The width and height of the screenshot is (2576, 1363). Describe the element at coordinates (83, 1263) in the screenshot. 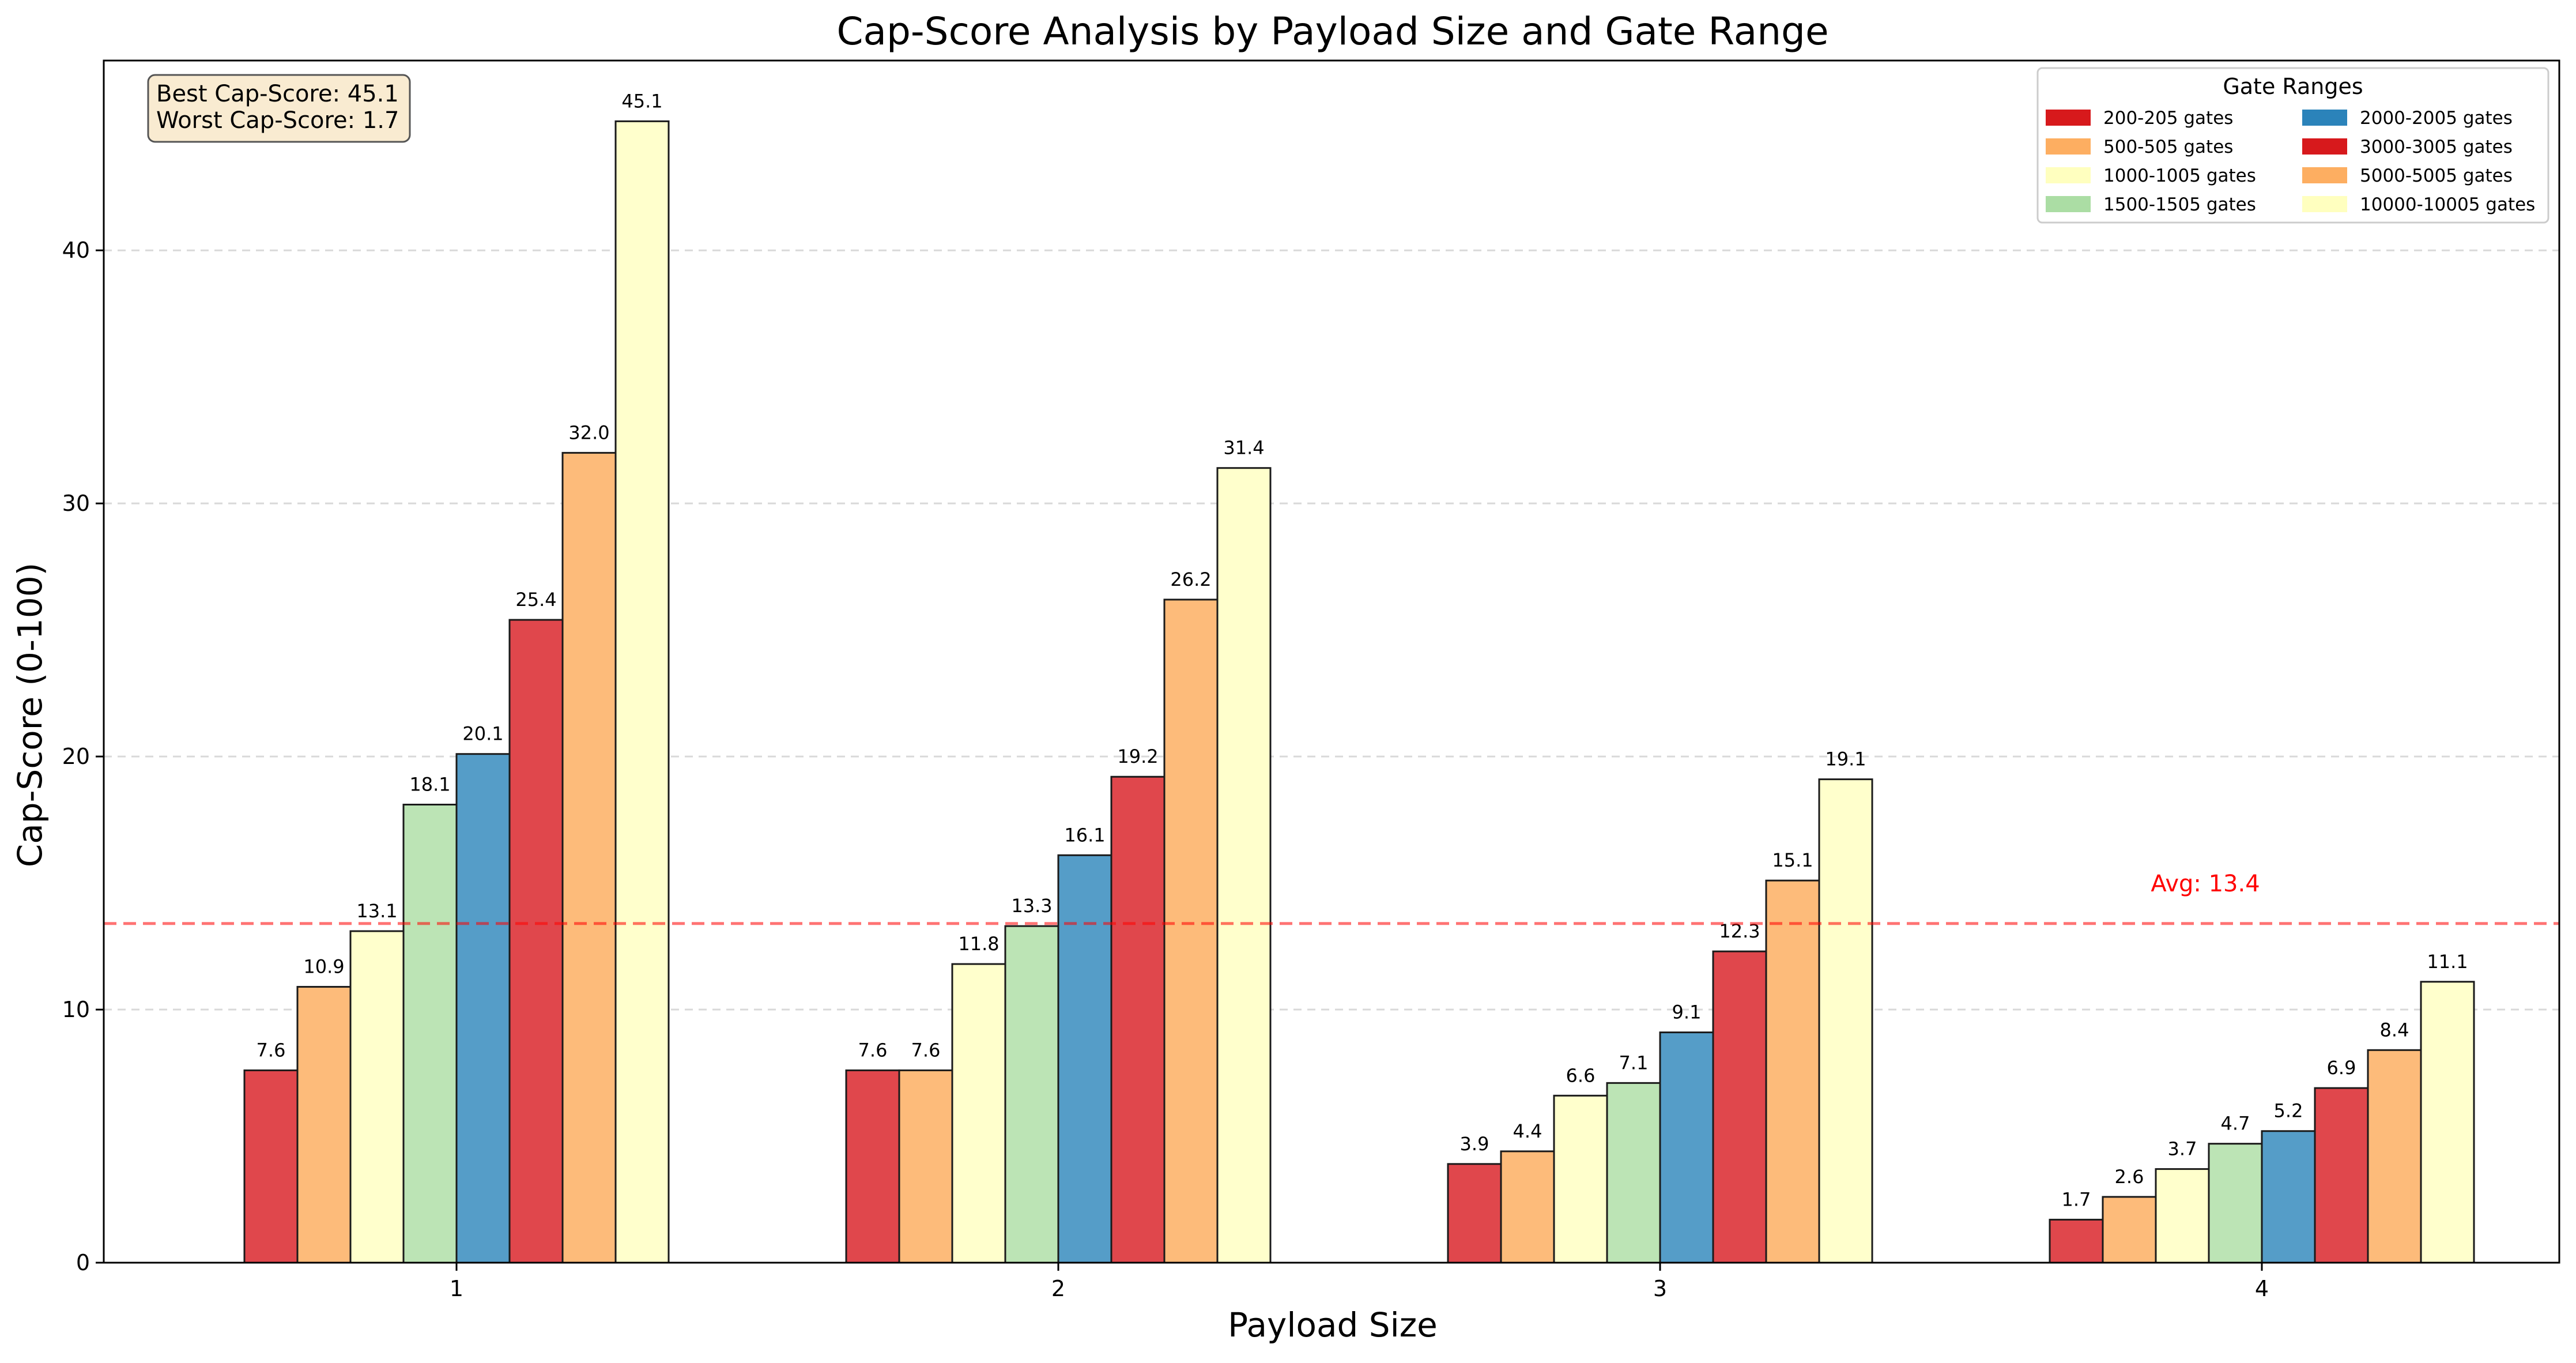

I see `y-tick-label: 0` at that location.